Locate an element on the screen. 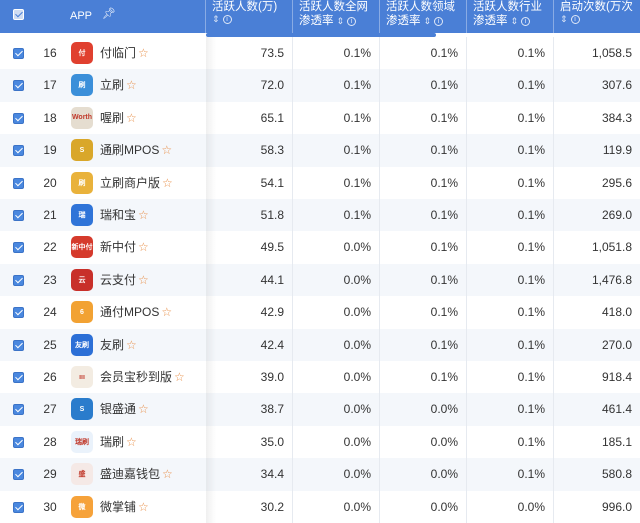  app-name: 付临门 is located at coordinates (118, 53).